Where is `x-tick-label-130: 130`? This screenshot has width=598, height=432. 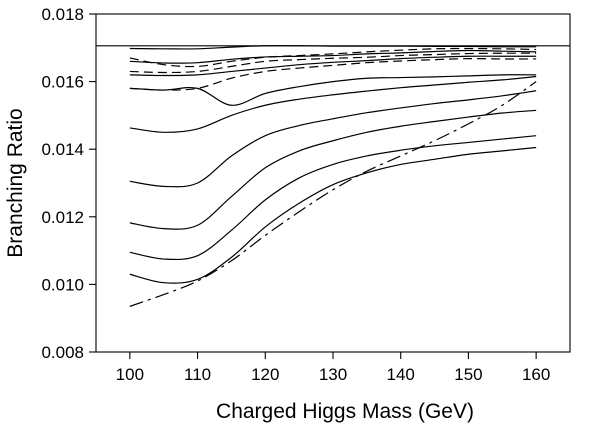
x-tick-label-130: 130 is located at coordinates (333, 374).